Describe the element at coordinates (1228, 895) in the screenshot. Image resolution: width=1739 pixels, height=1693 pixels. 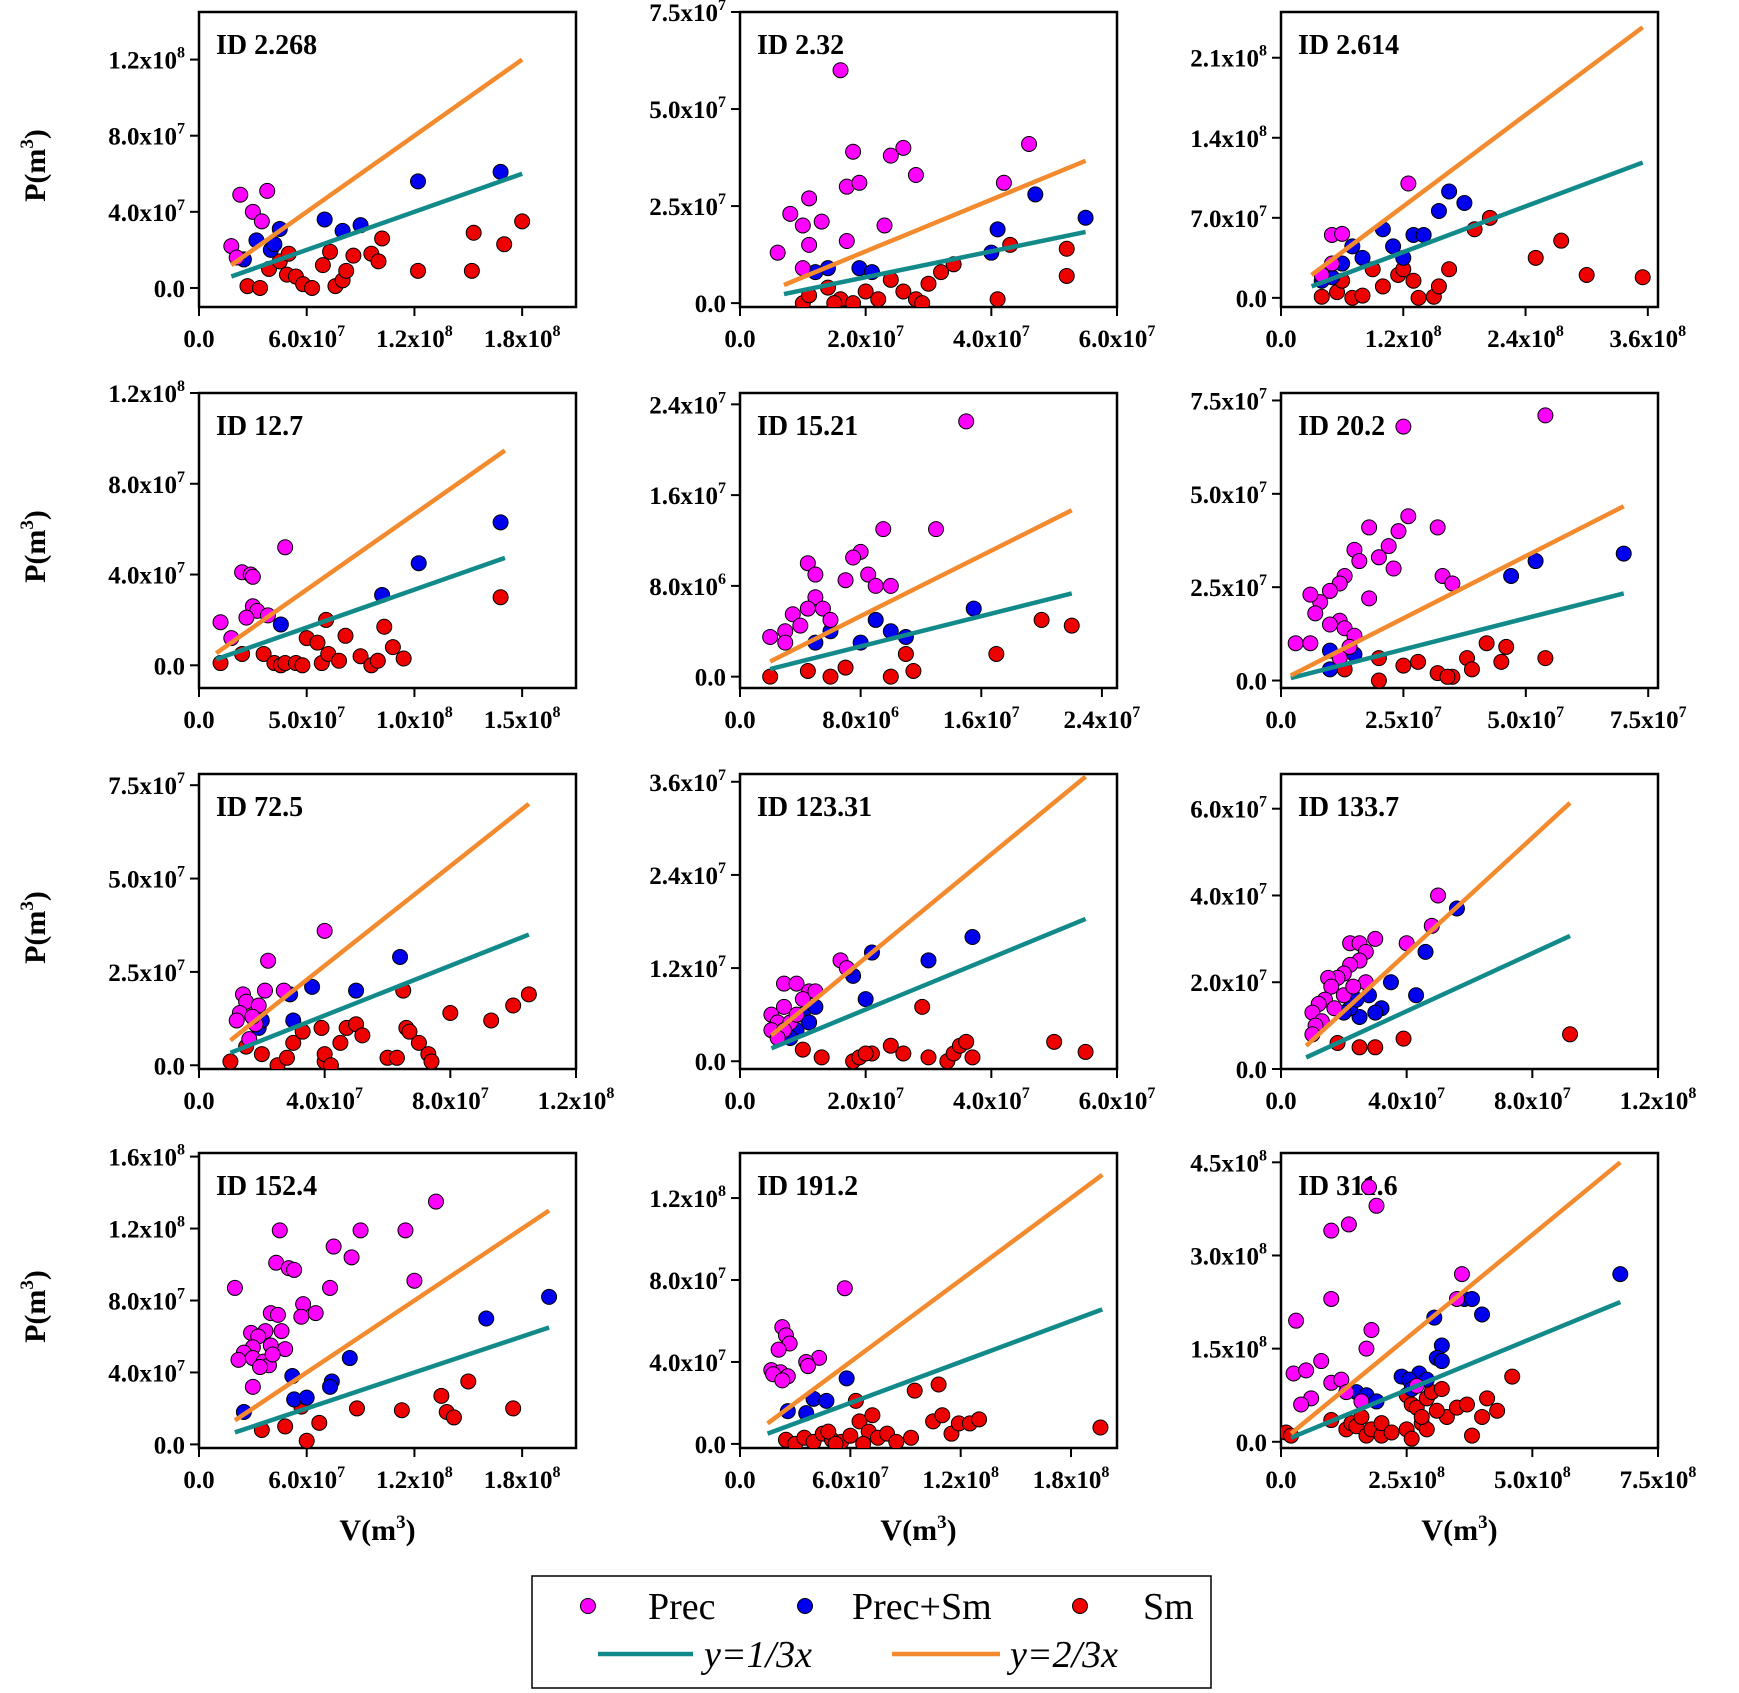
I see `y-tick-label: 4.0x10⁷` at that location.